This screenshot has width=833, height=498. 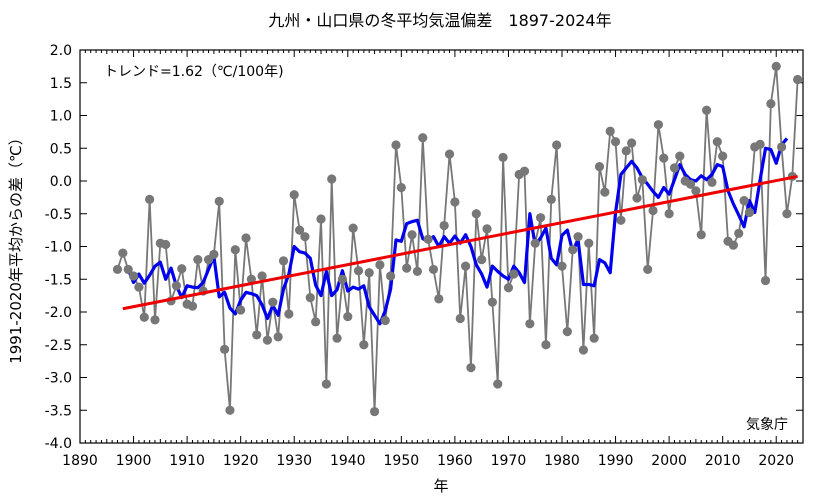 What do you see at coordinates (289, 314) in the screenshot?
I see `annual-point-1929` at bounding box center [289, 314].